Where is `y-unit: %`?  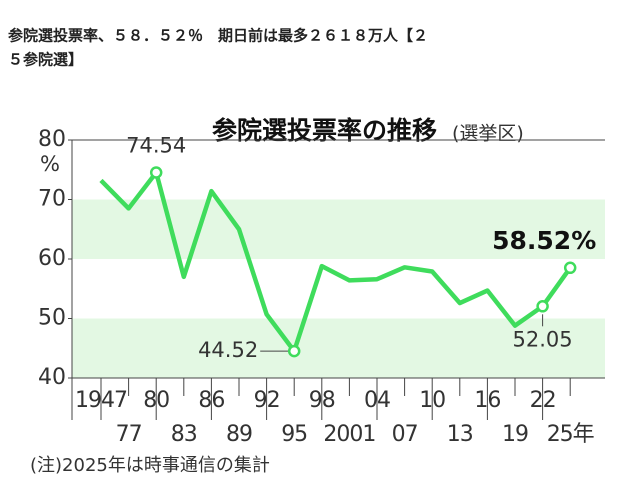
y-unit: % is located at coordinates (50, 164).